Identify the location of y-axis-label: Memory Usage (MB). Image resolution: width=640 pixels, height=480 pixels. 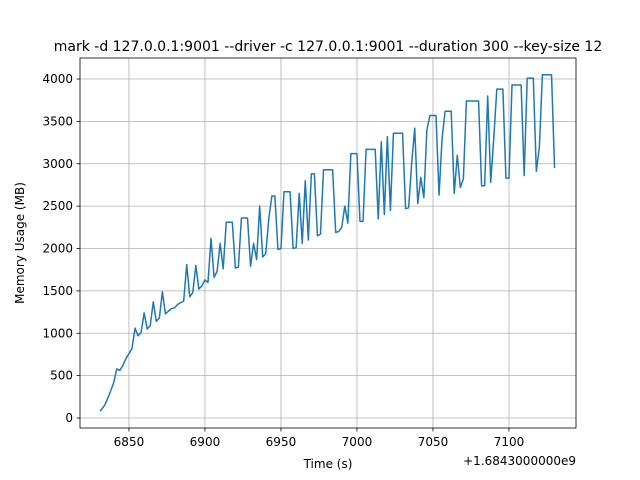
(20, 243).